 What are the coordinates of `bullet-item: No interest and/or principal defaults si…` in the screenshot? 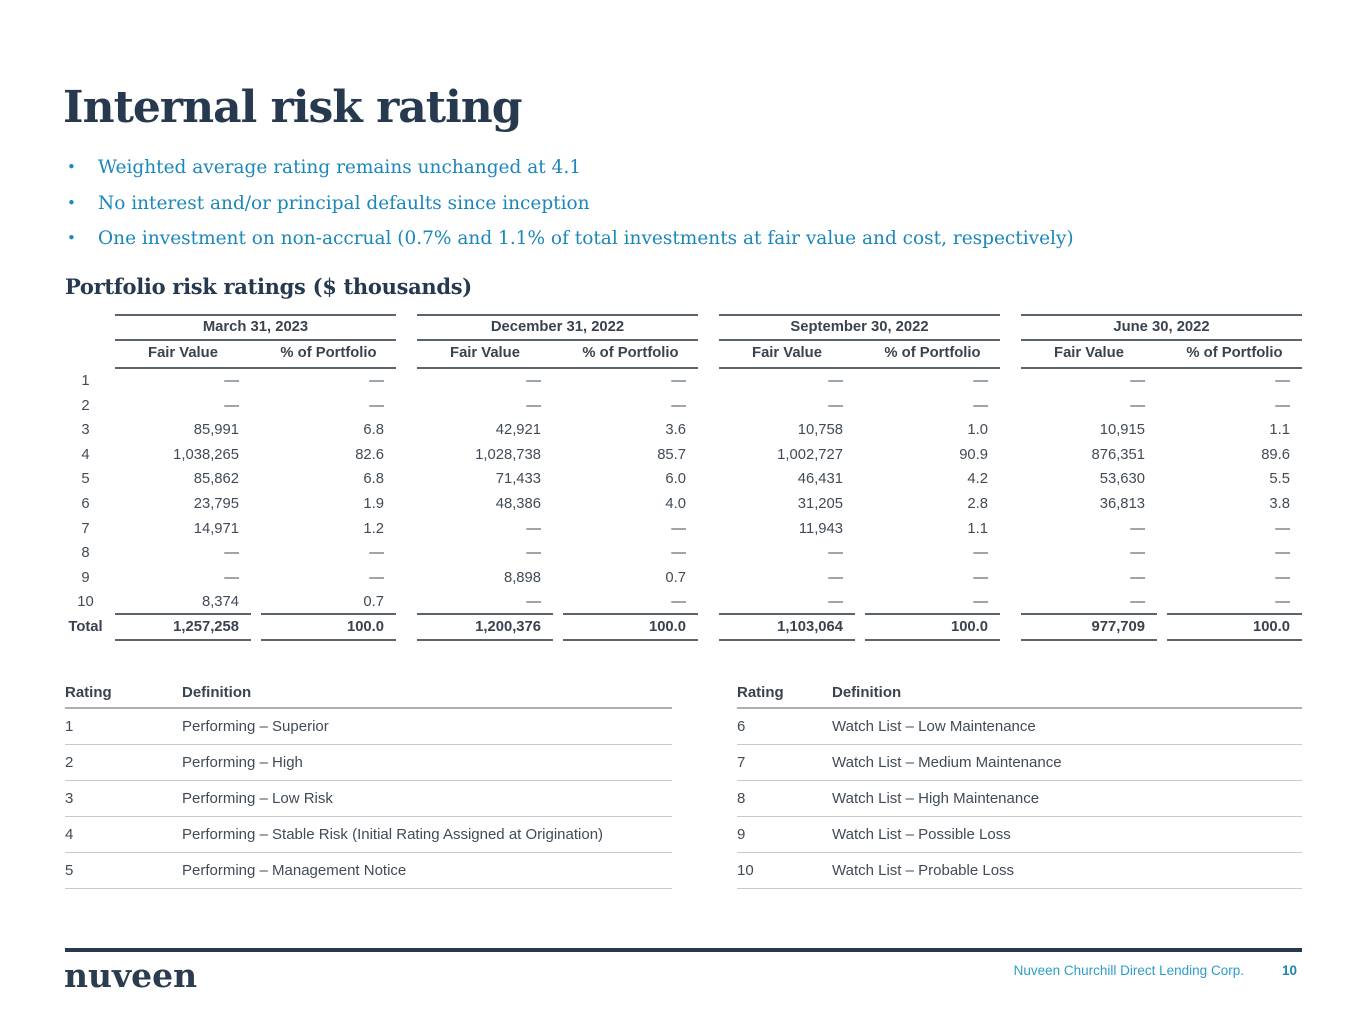 It's located at (615, 204).